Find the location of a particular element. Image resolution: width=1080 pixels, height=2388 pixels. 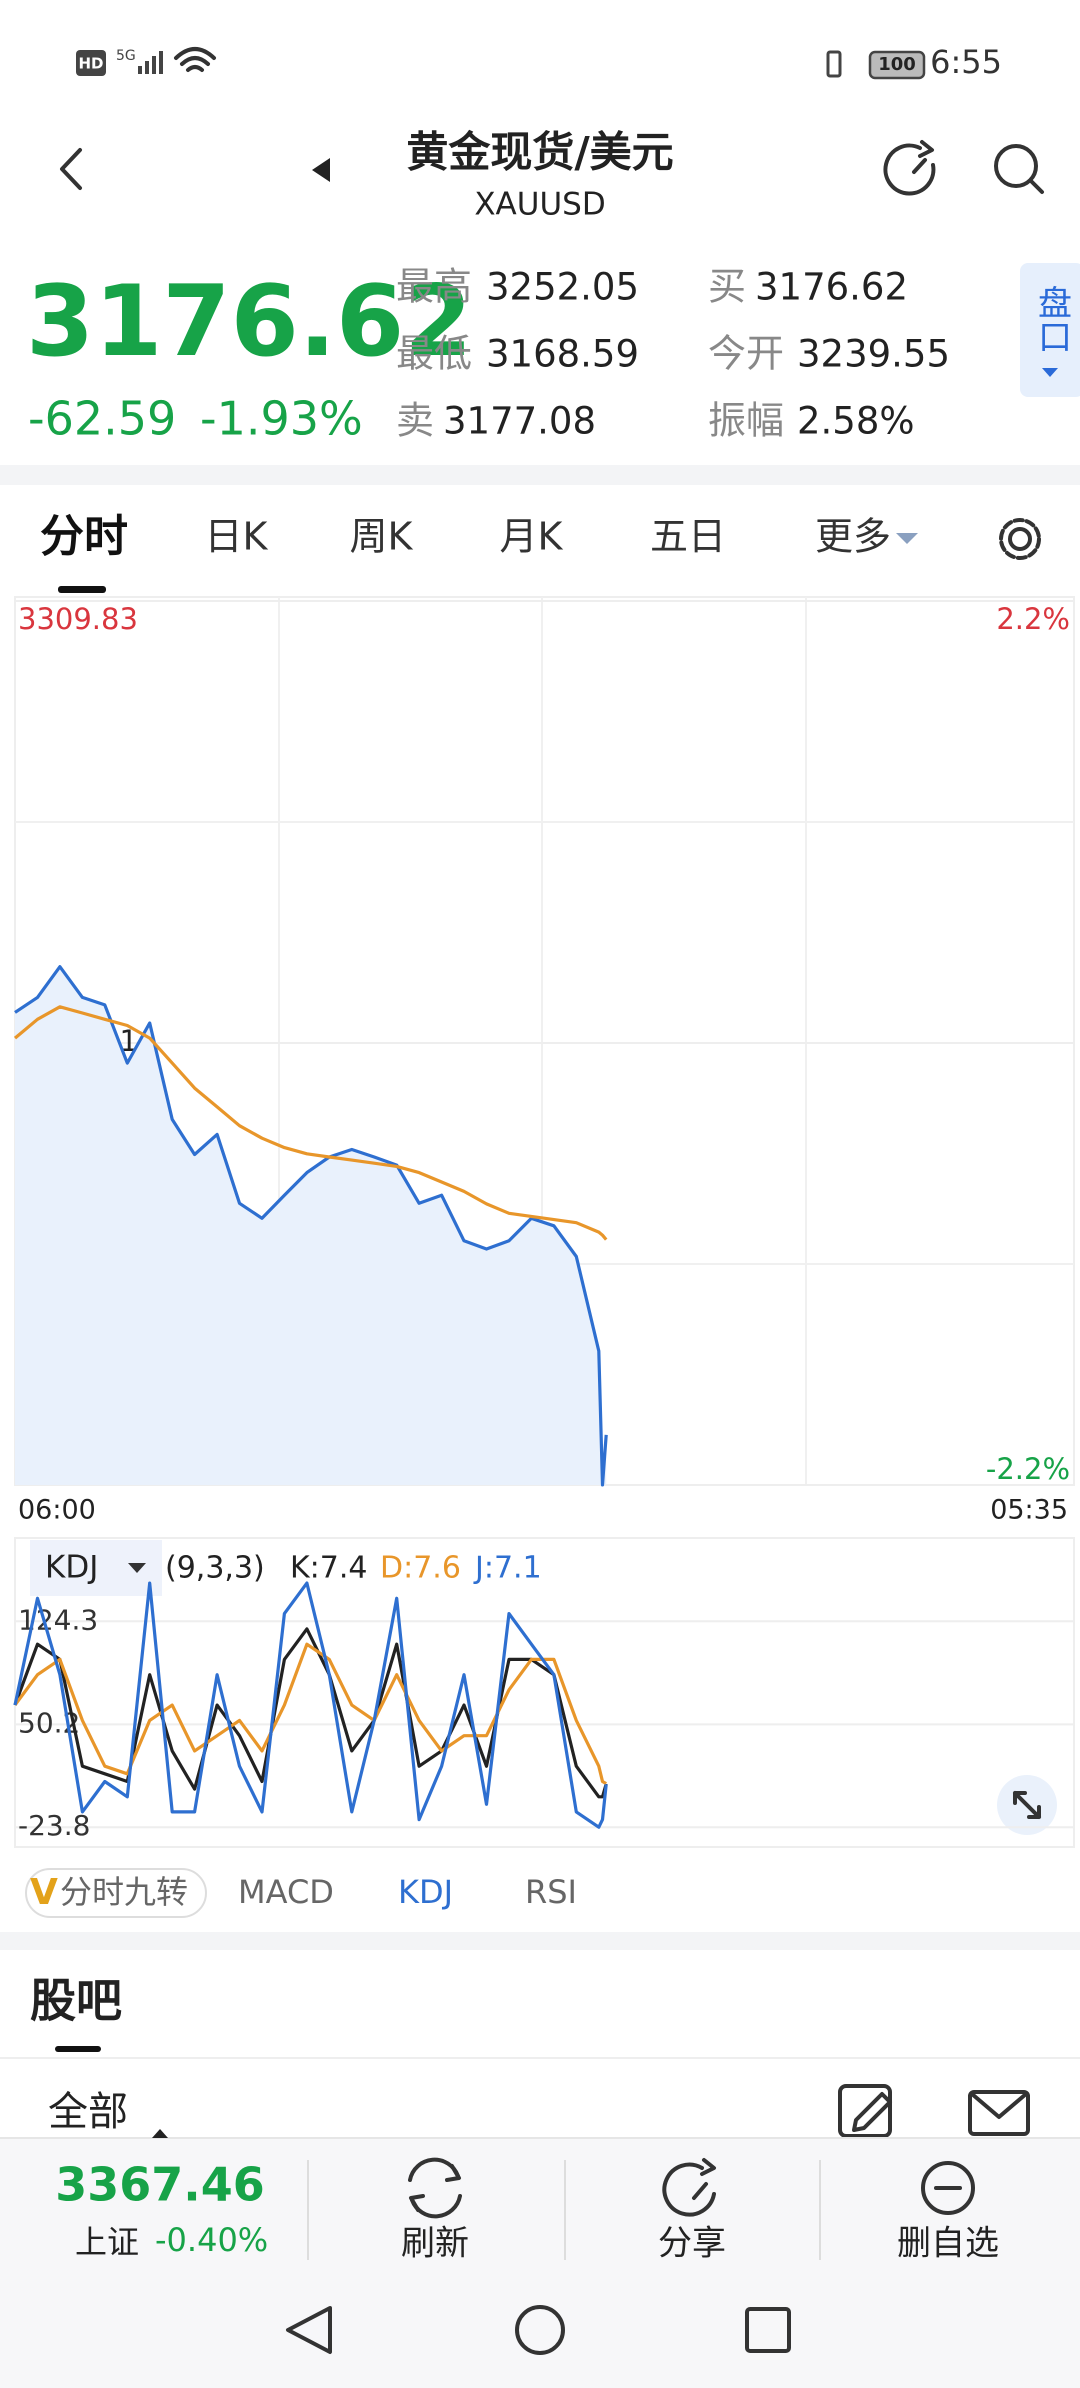

indicator-frame is located at coordinates (544, 1692).